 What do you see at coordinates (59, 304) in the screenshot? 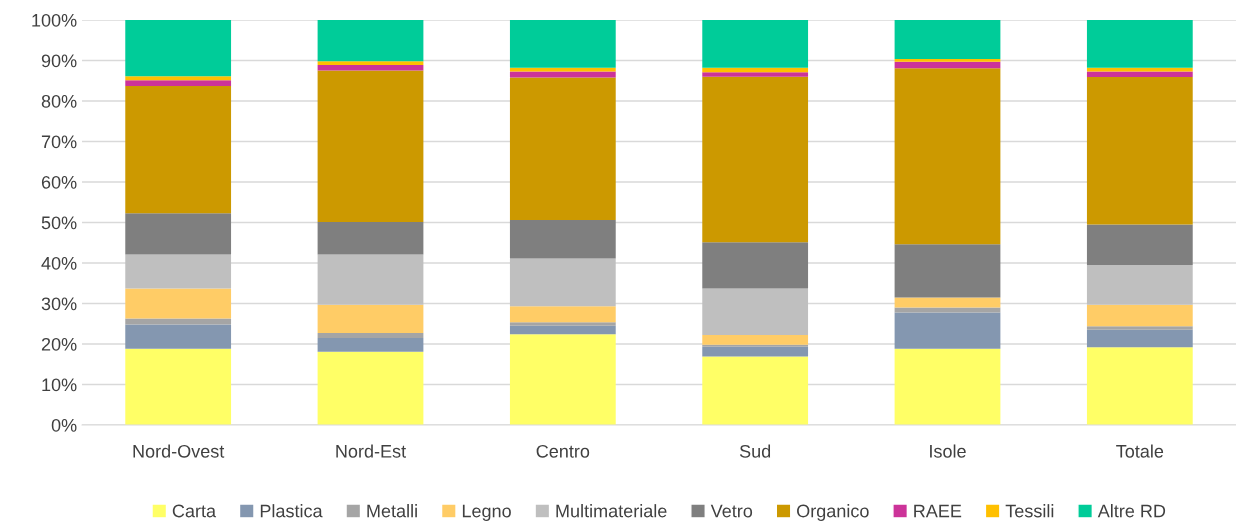
I see `y-tick-label: 30%` at bounding box center [59, 304].